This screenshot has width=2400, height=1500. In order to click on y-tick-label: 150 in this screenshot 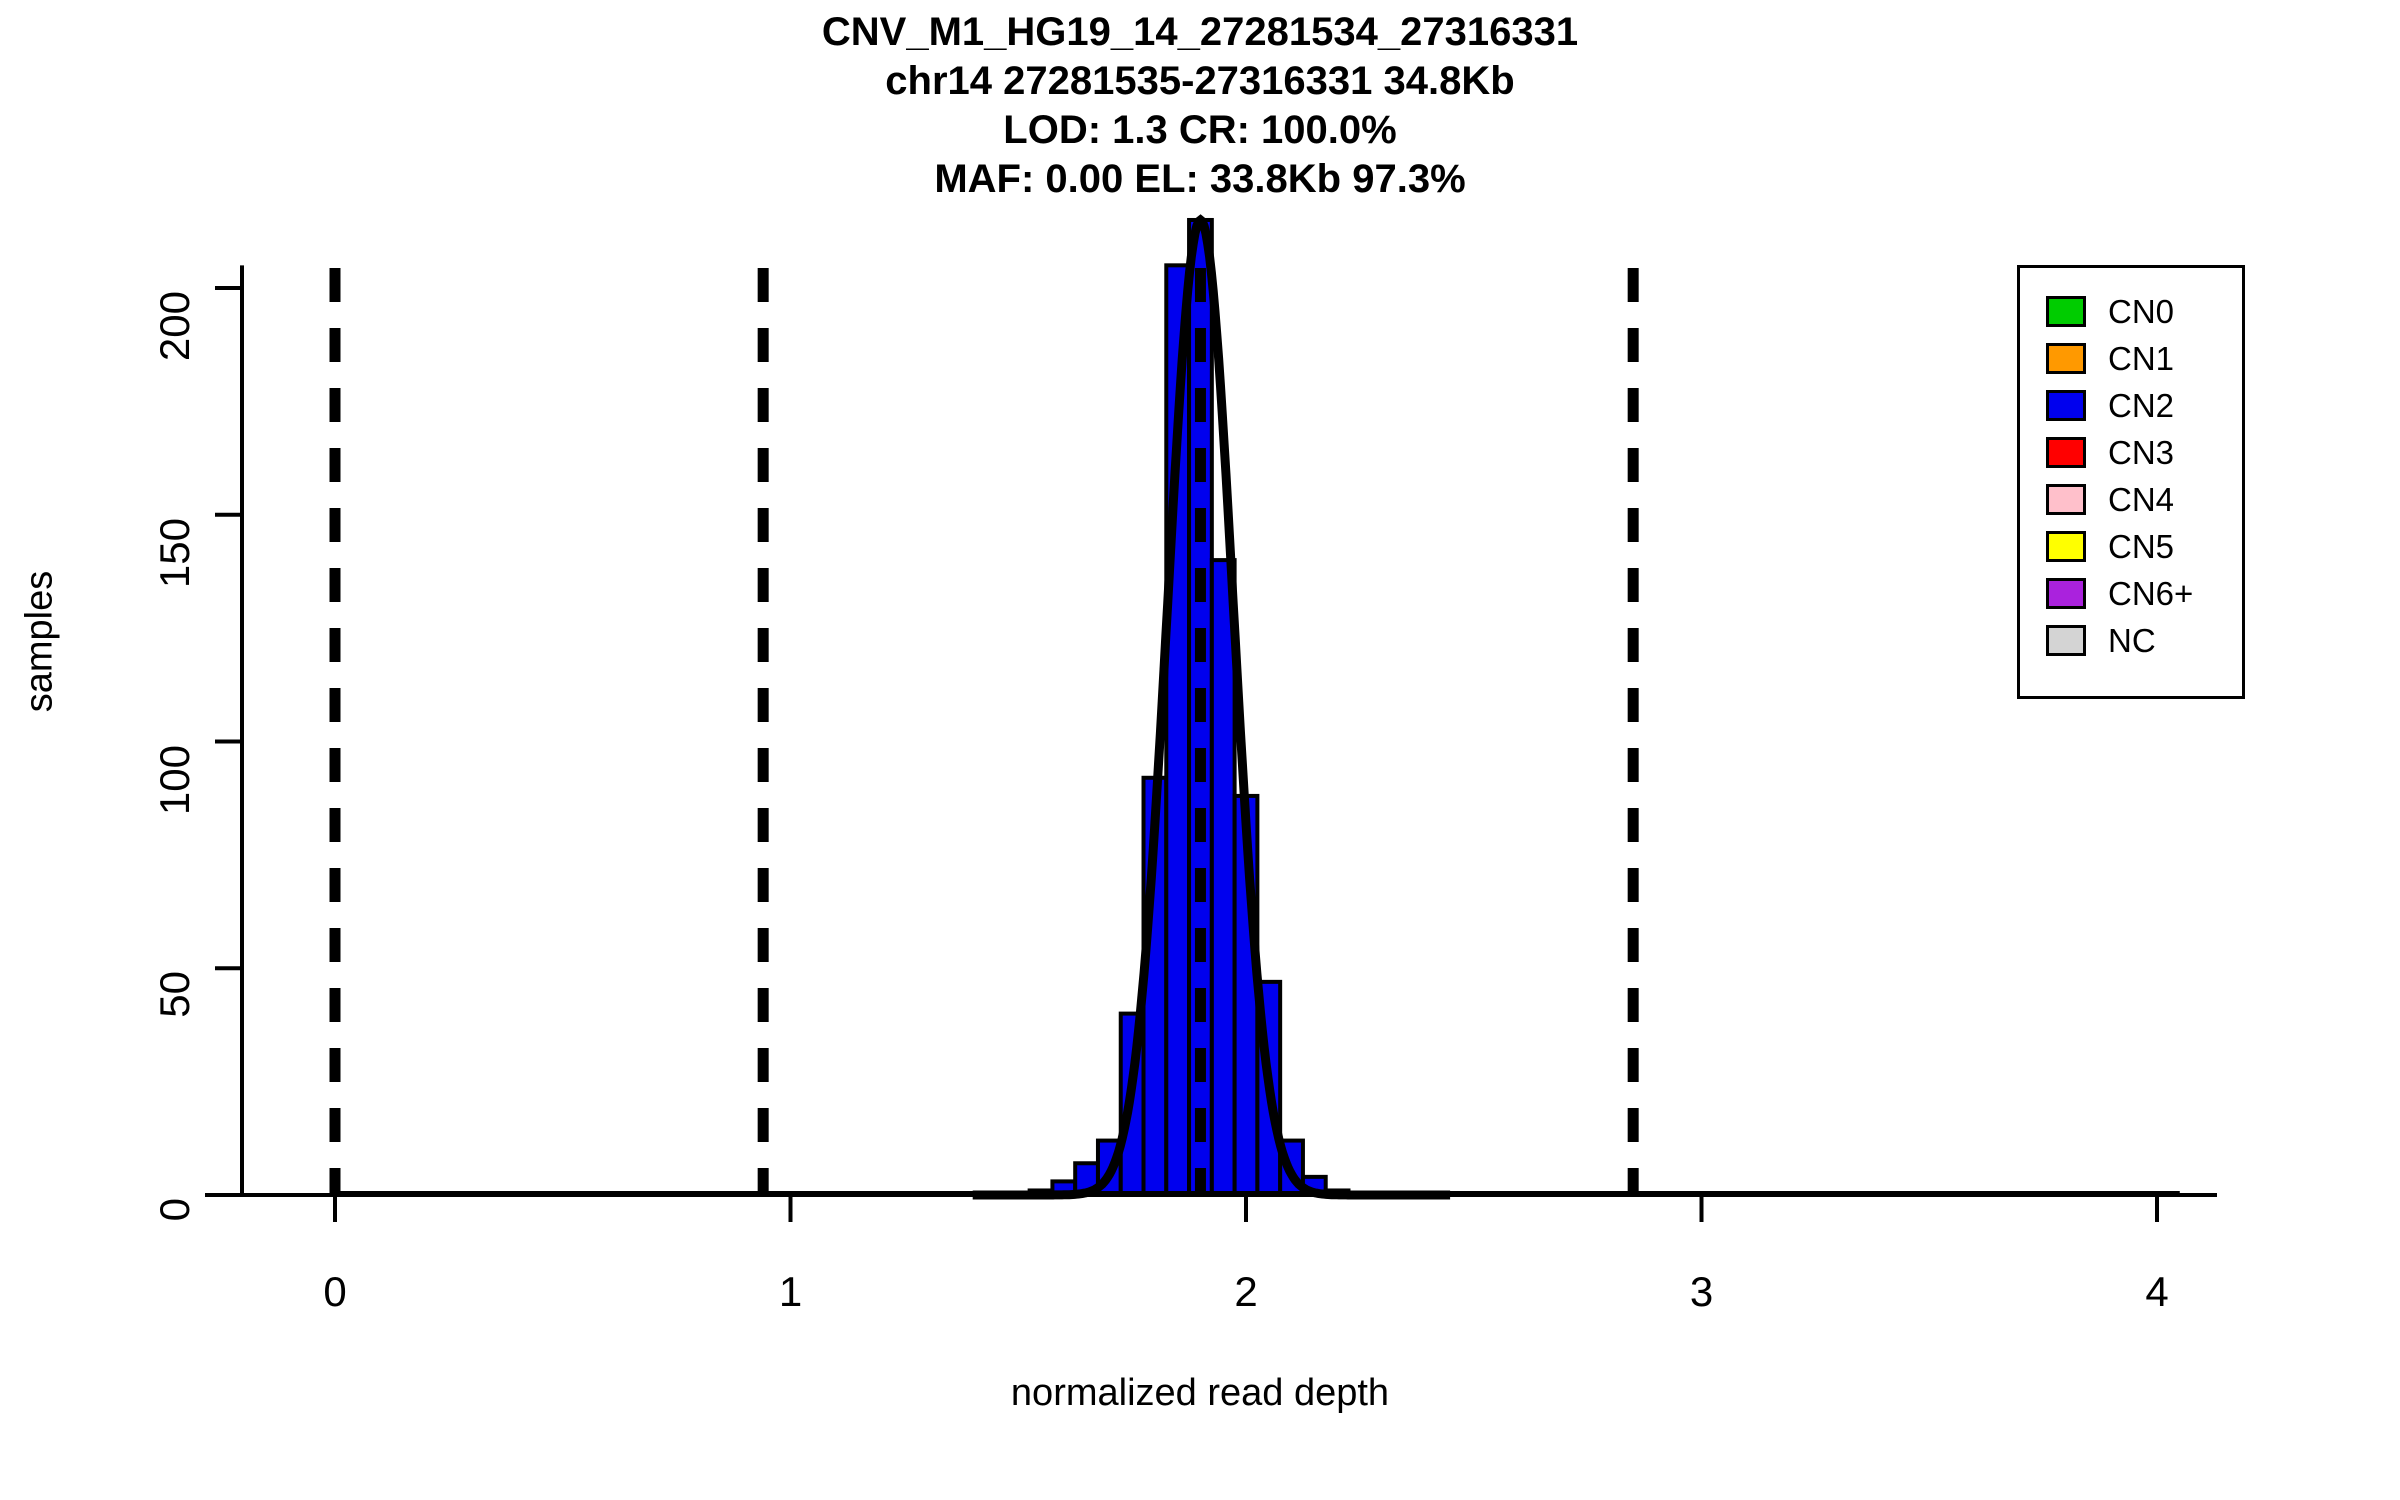, I will do `click(174, 552)`.